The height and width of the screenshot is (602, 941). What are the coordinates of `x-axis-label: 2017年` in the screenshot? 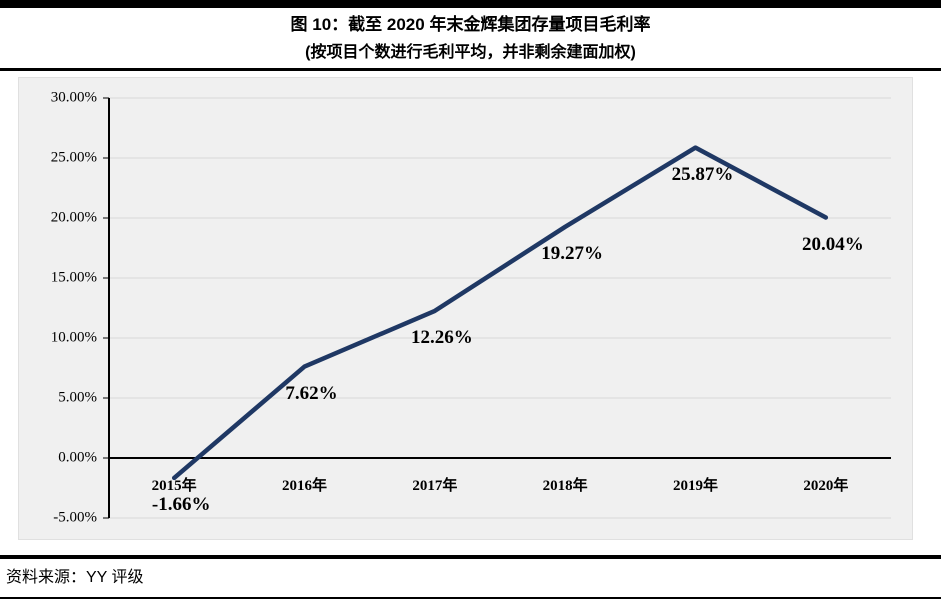 It's located at (435, 486).